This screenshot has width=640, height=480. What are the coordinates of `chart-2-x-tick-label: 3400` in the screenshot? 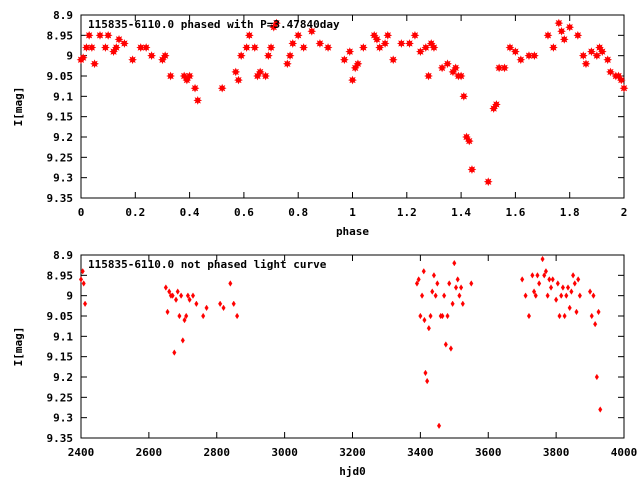 It's located at (420, 452).